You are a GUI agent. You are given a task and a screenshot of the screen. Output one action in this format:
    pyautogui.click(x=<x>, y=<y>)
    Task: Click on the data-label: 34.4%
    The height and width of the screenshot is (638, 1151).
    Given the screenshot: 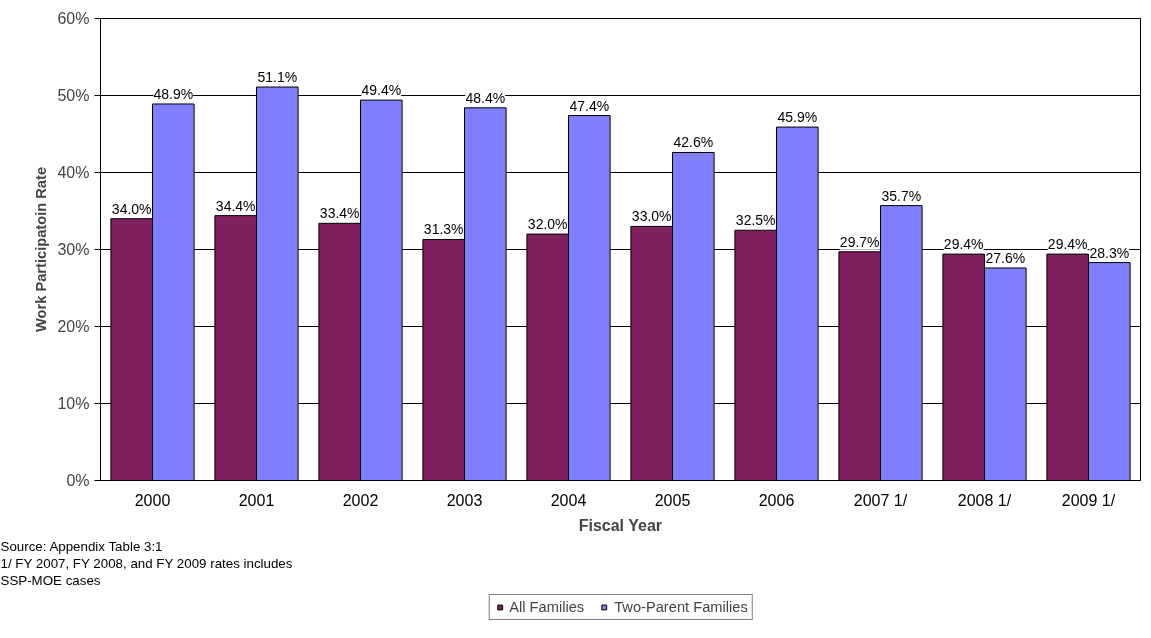 What is the action you would take?
    pyautogui.click(x=235, y=205)
    